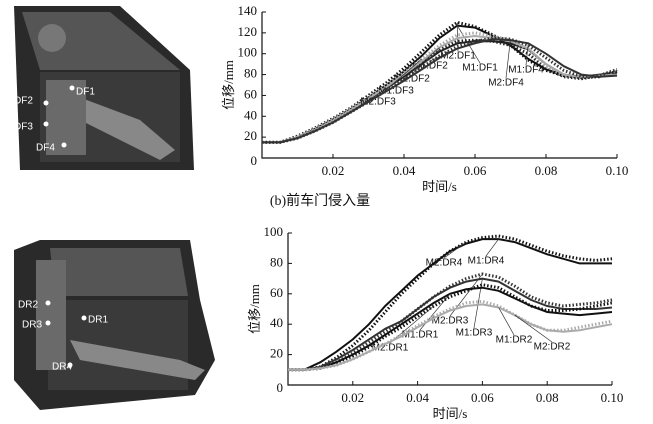 This screenshot has width=653, height=424. What do you see at coordinates (458, 56) in the screenshot?
I see `series-annotation: M2:DF1` at bounding box center [458, 56].